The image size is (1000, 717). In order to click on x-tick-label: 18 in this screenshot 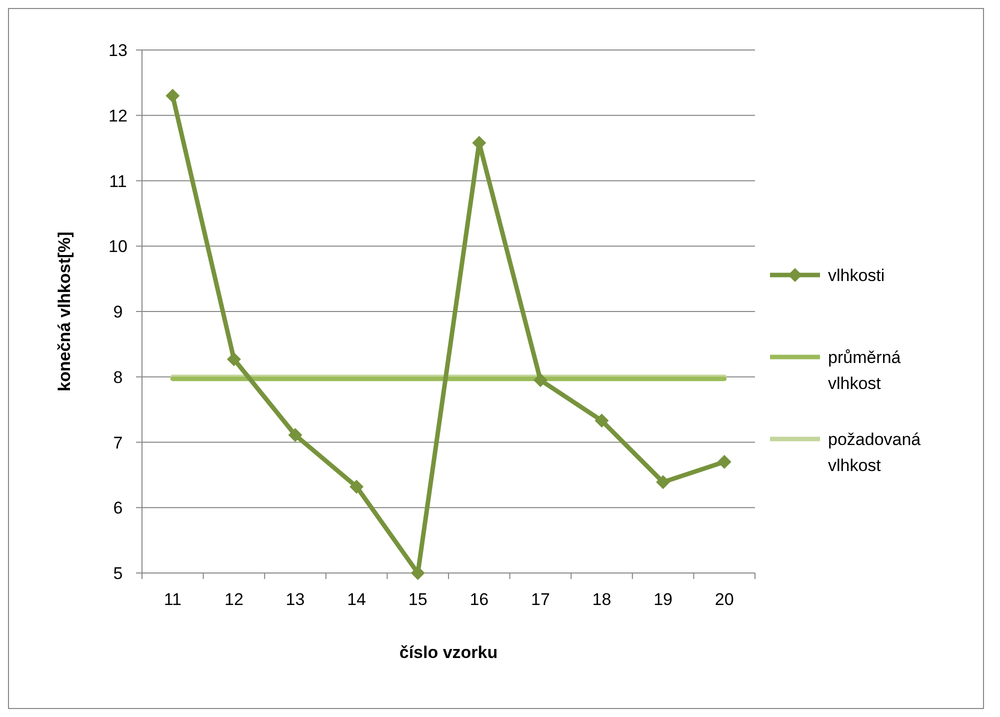, I will do `click(602, 599)`.